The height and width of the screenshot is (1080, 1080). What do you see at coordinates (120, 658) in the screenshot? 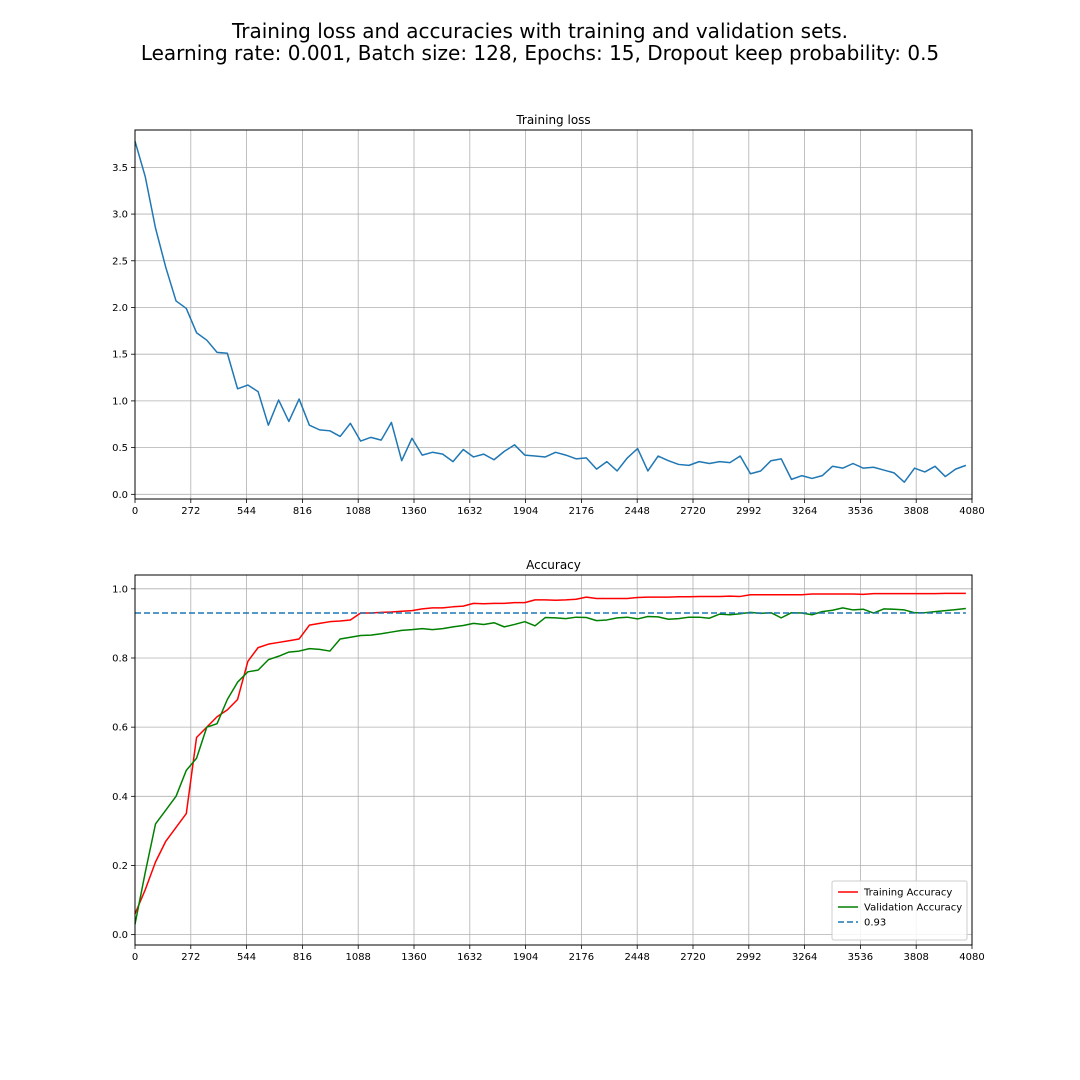
I see `accuracy-y-tick-label: 0.8` at bounding box center [120, 658].